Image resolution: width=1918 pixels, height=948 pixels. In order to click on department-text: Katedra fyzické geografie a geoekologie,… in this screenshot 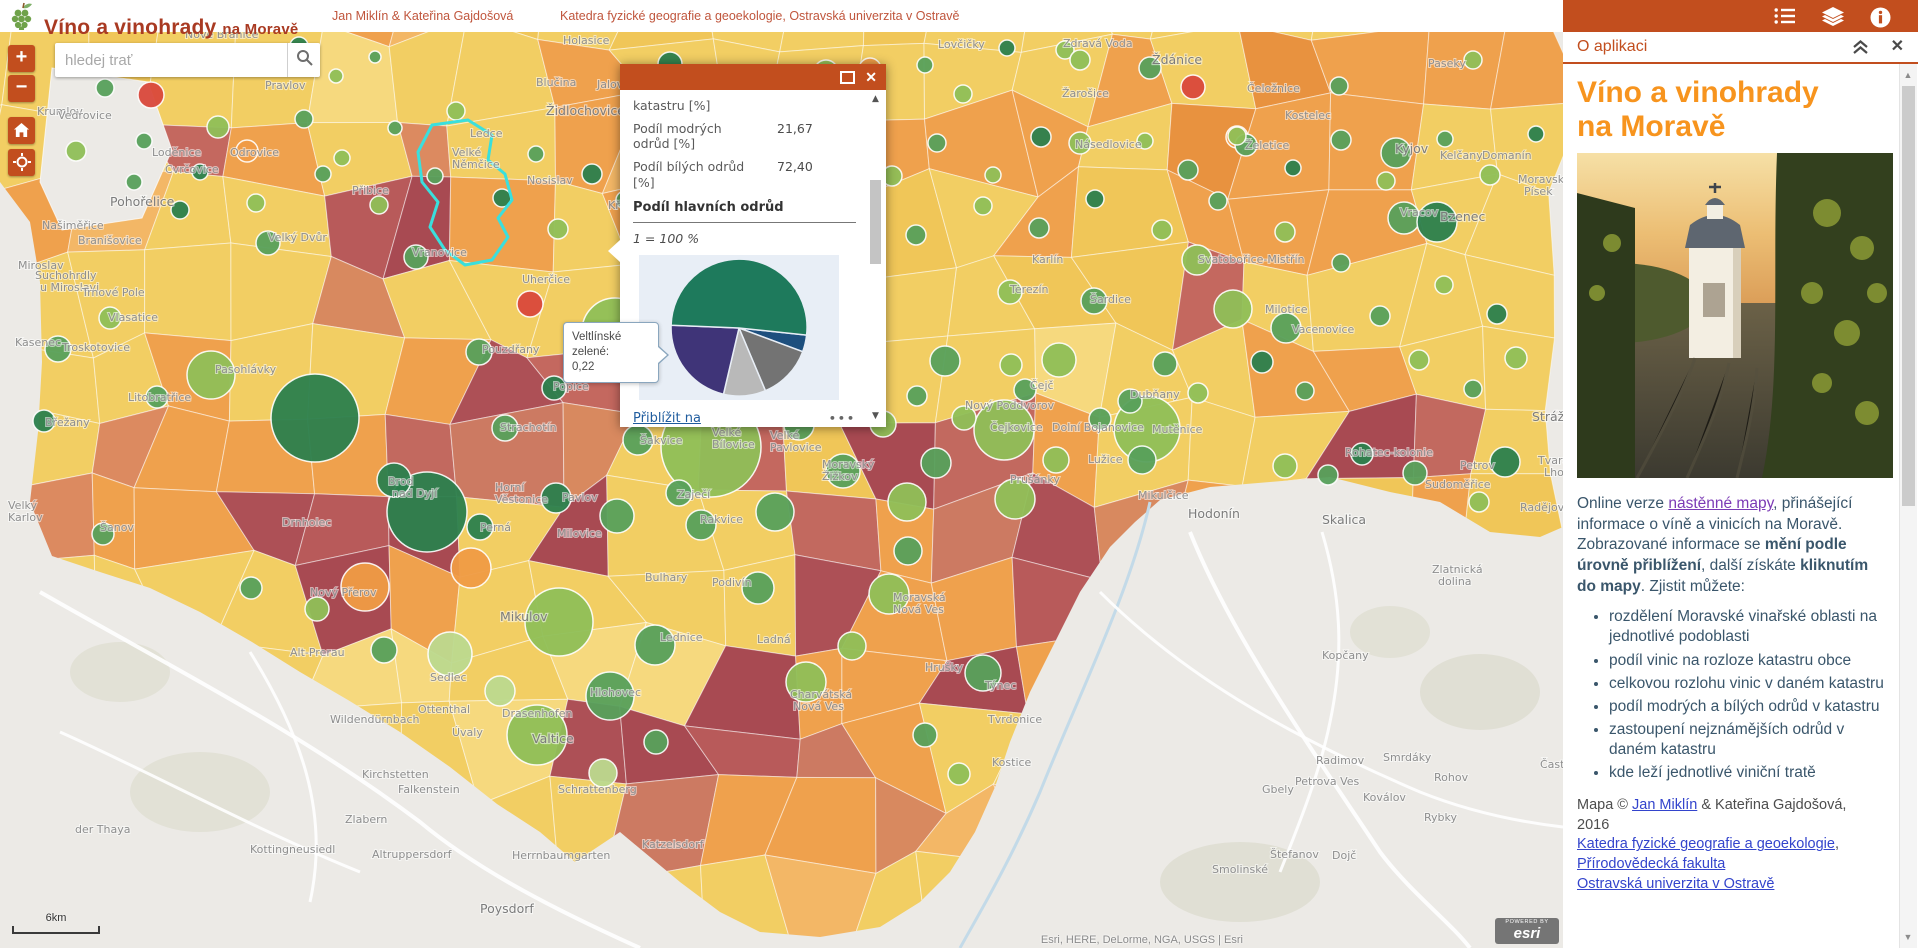, I will do `click(760, 16)`.